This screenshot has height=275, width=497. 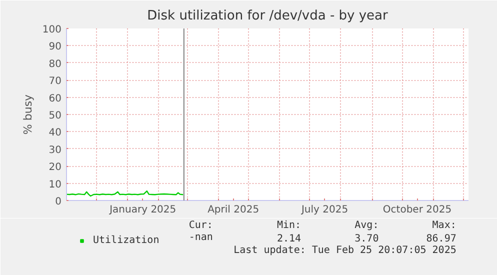 What do you see at coordinates (366, 225) in the screenshot?
I see `text: Avg:` at bounding box center [366, 225].